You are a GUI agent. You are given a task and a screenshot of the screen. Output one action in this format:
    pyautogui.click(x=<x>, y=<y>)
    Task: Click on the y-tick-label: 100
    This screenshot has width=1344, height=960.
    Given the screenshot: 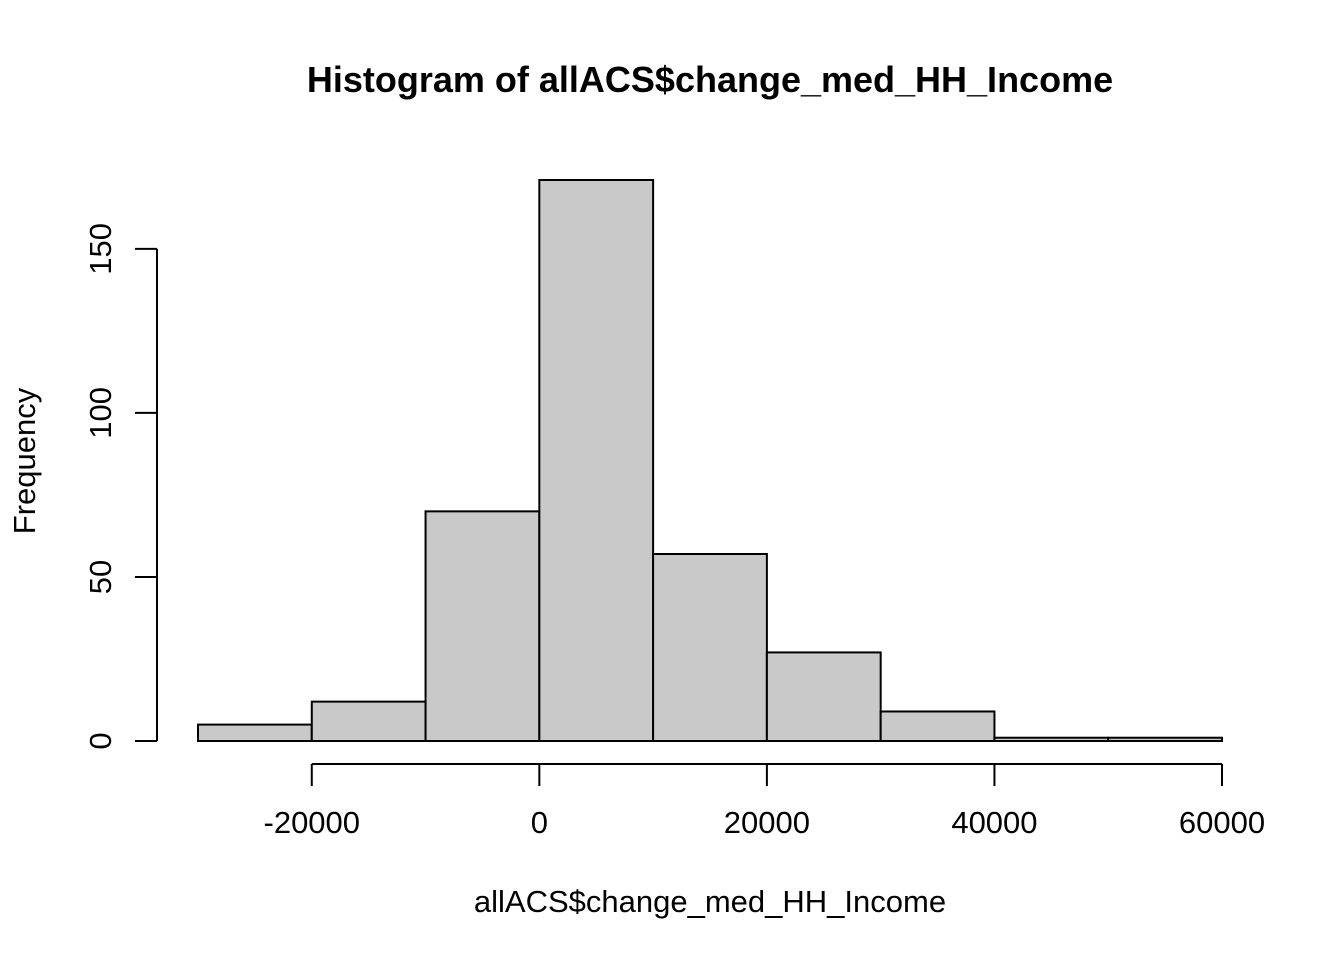 What is the action you would take?
    pyautogui.click(x=100, y=413)
    